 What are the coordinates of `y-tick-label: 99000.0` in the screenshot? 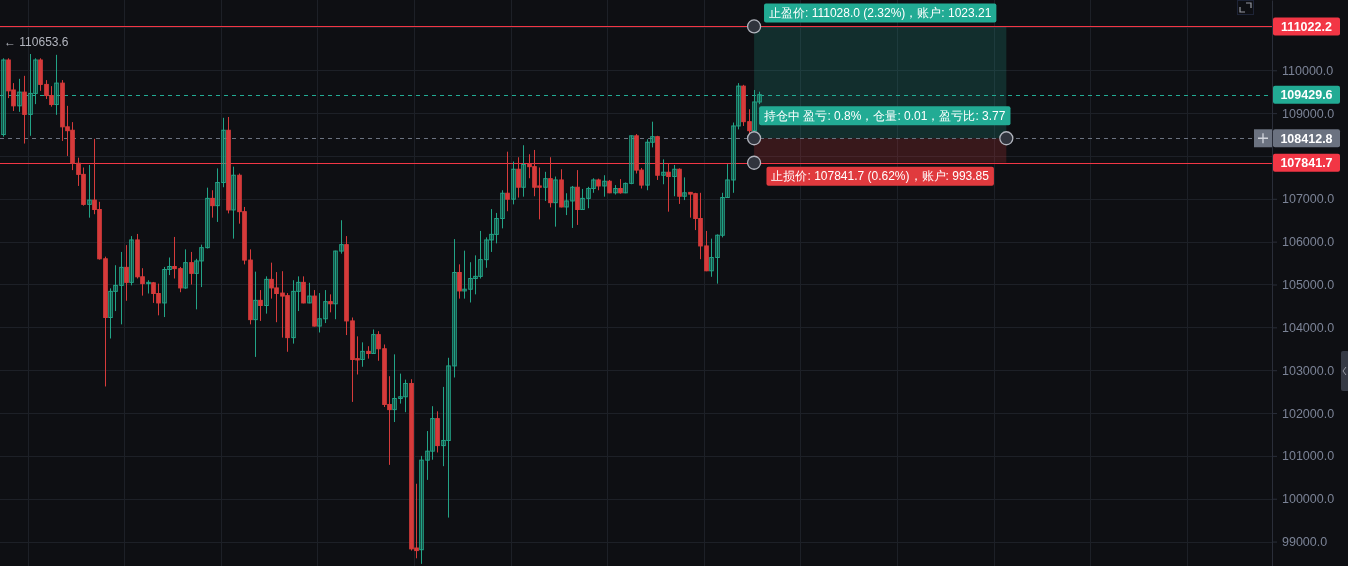 It's located at (1305, 542).